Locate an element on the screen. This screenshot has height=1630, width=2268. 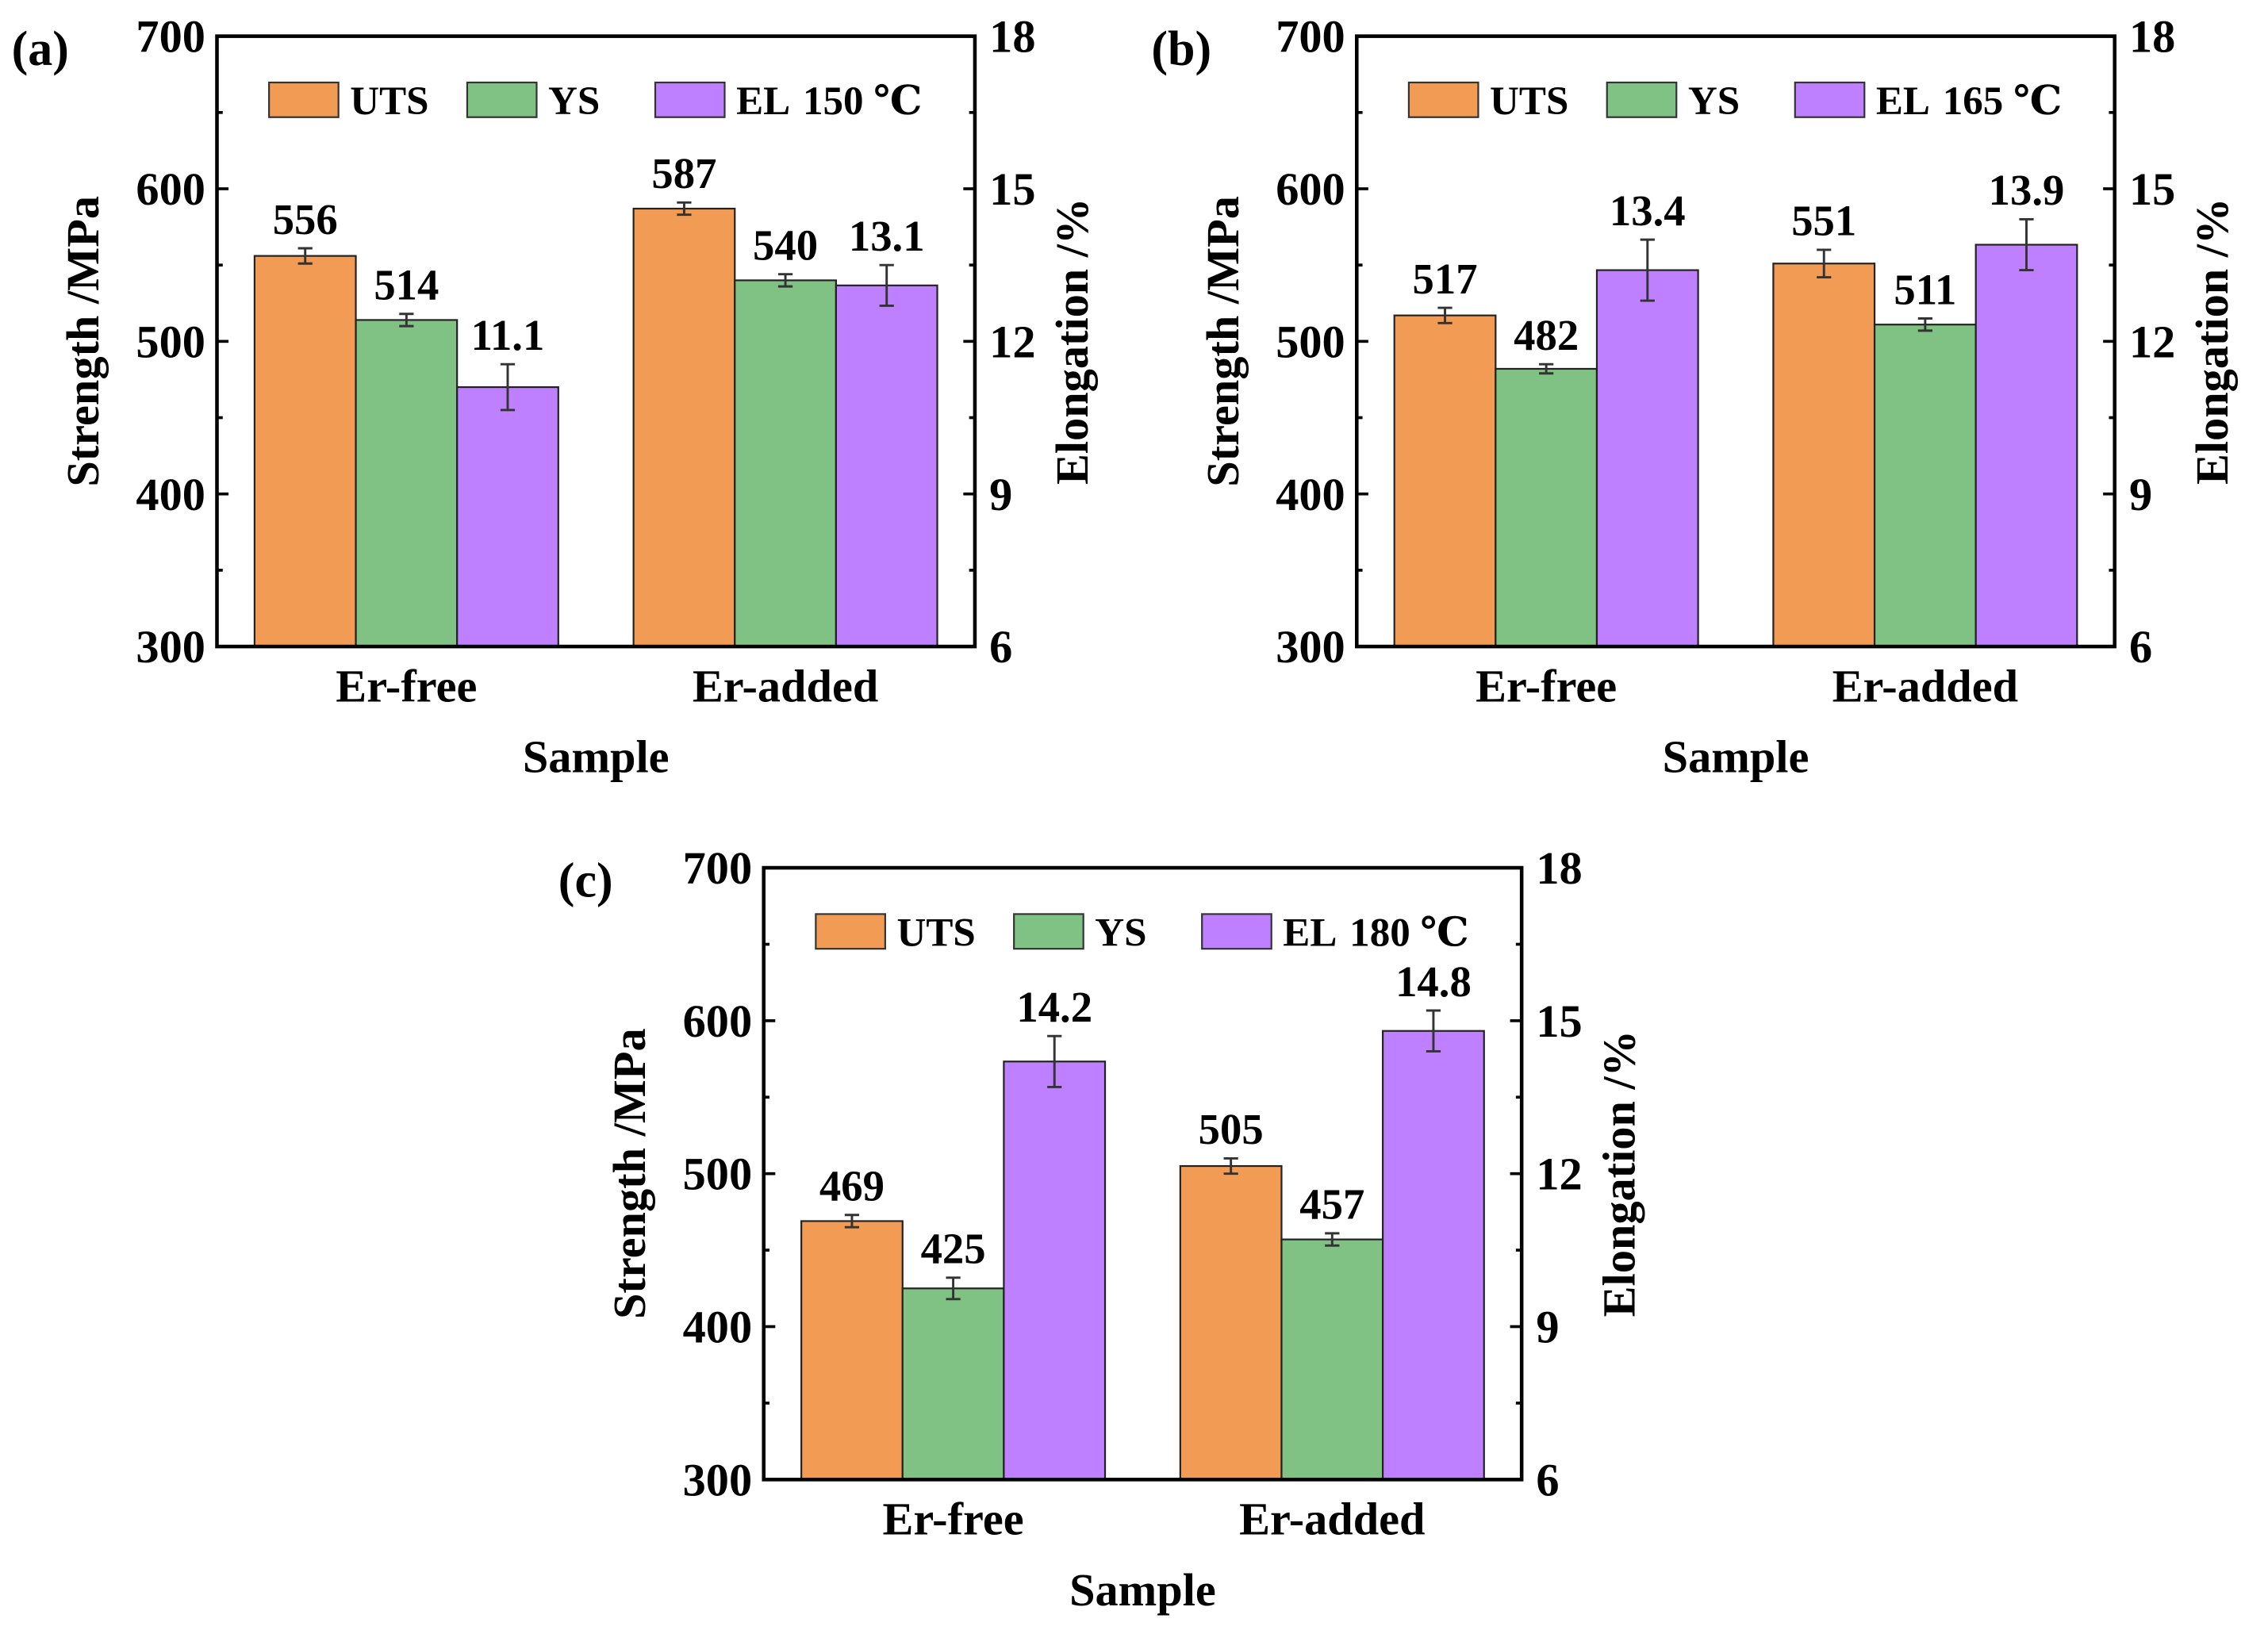
data-label: 14.8 is located at coordinates (1434, 982).